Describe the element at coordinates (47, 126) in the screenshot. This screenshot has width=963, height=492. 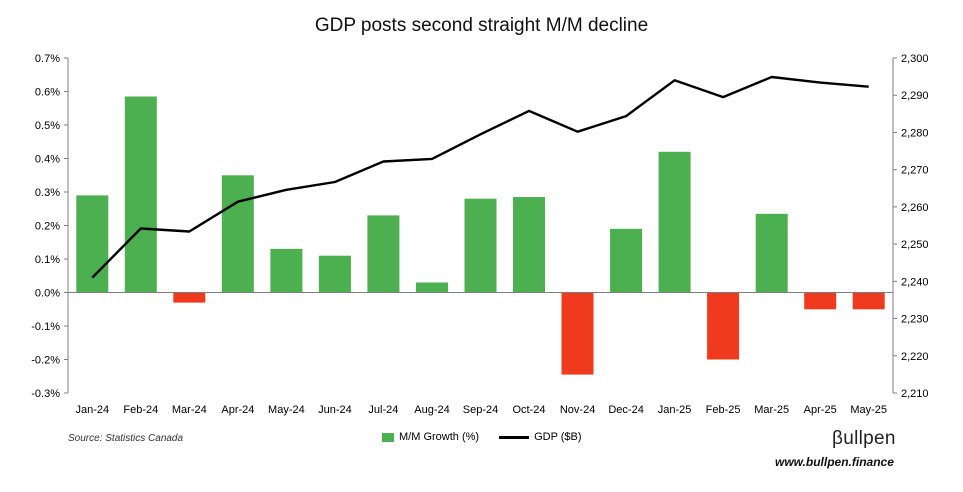
I see `left-tick-label: 0.5%` at that location.